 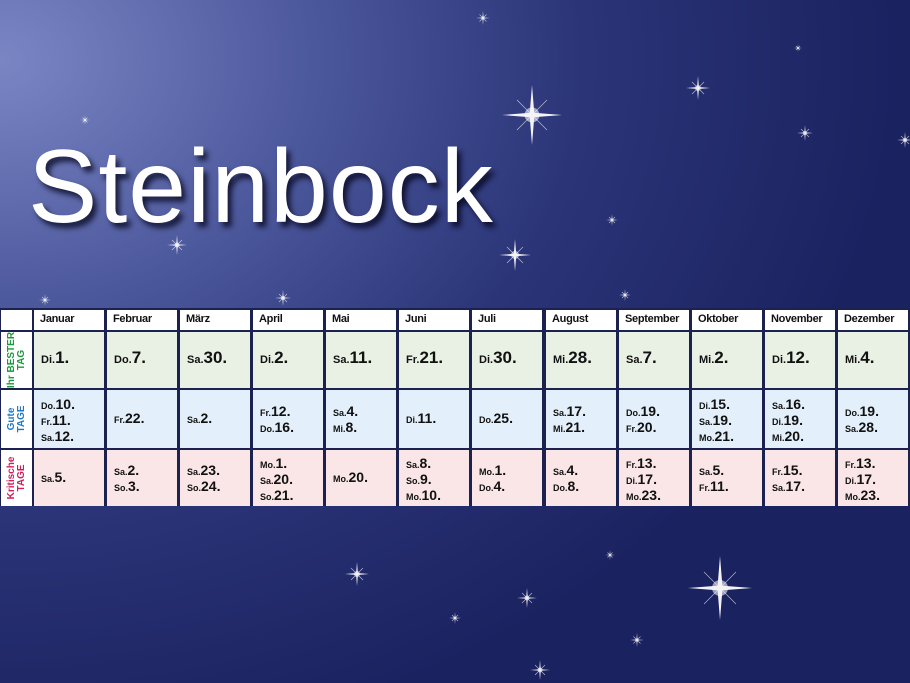 I want to click on best-days-cell: Di.30., so click(x=507, y=360).